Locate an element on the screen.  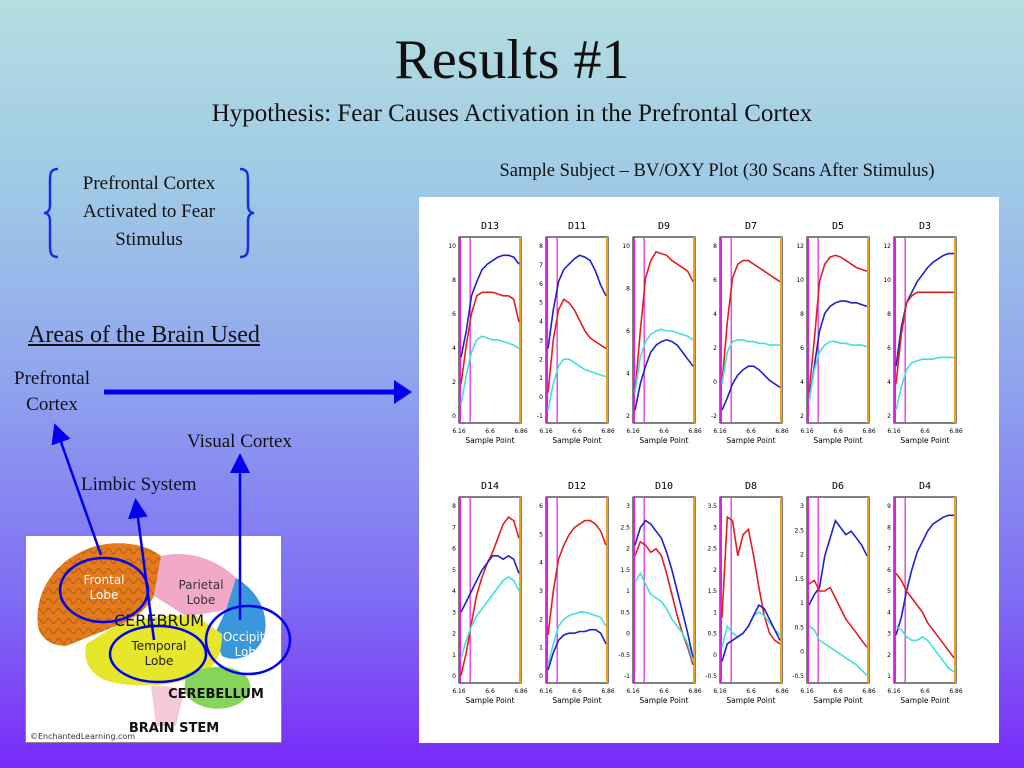
d12-y-tick: 4 is located at coordinates (541, 563).